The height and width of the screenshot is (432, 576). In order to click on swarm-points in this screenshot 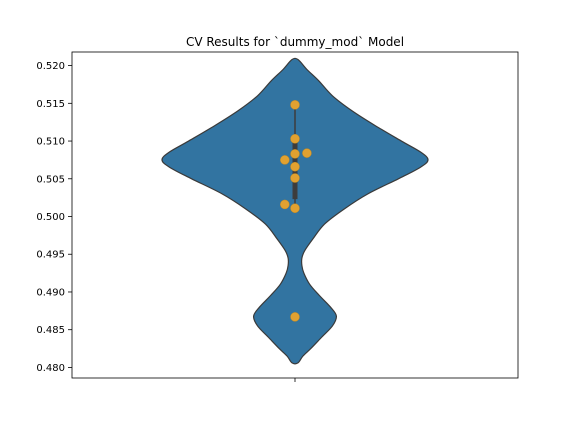, I will do `click(296, 211)`.